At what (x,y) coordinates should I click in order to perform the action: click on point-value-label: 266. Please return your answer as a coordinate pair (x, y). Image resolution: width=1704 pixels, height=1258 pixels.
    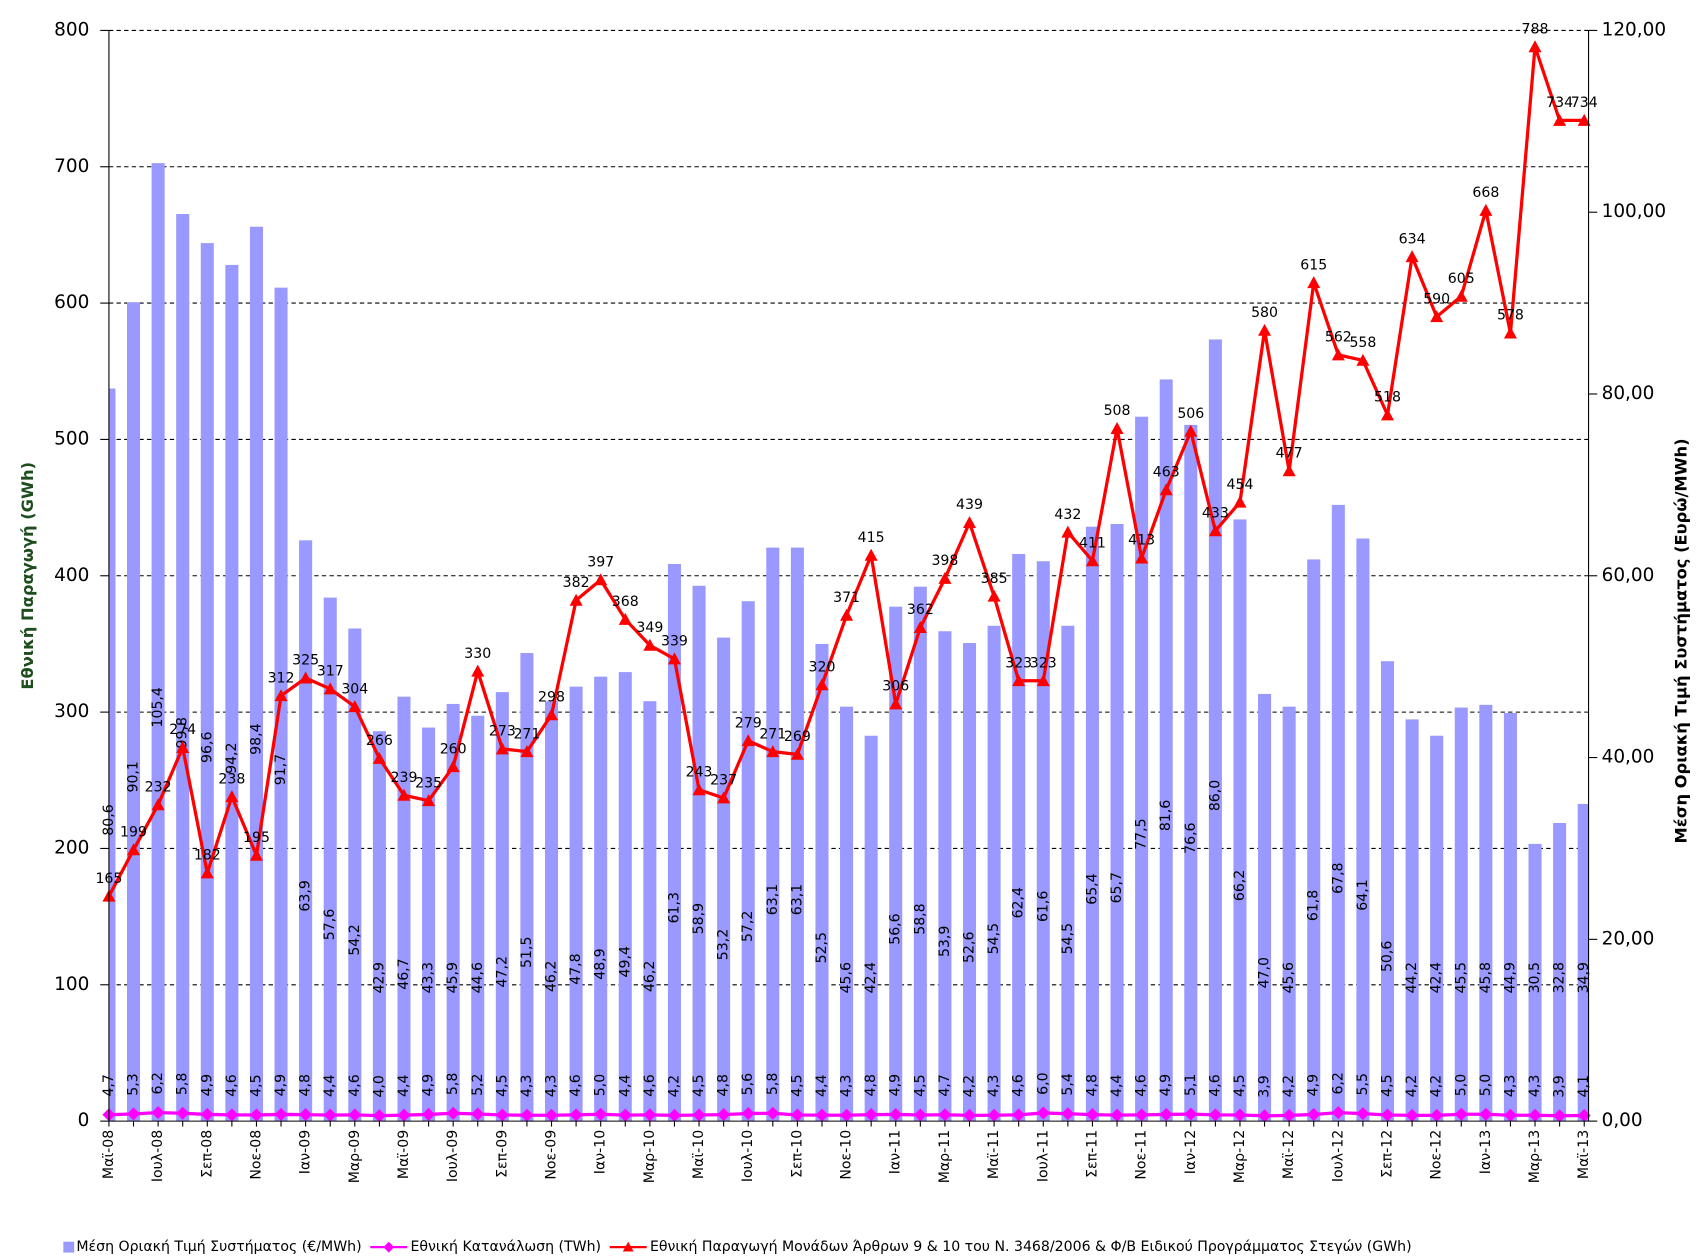
    Looking at the image, I should click on (379, 741).